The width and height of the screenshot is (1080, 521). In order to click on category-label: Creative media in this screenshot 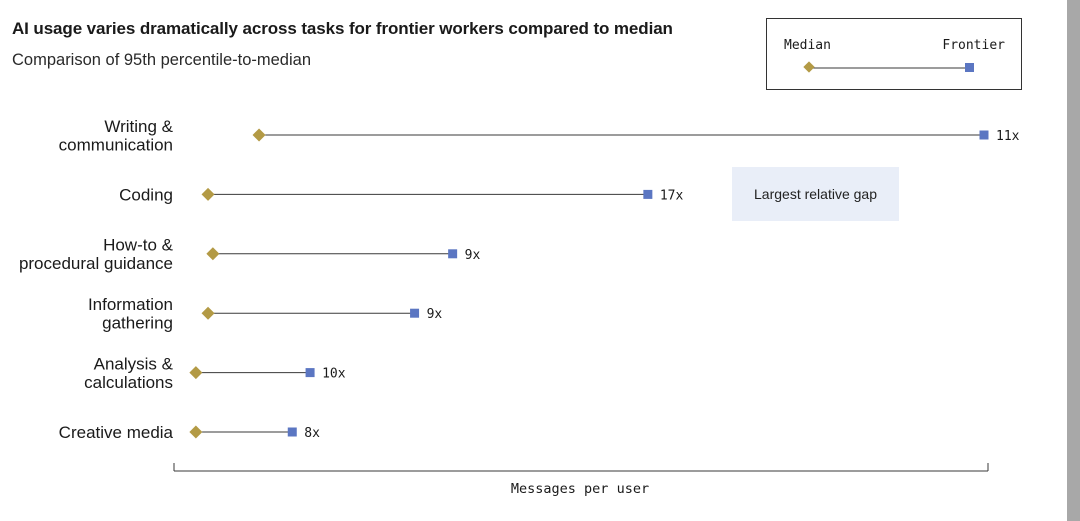, I will do `click(116, 432)`.